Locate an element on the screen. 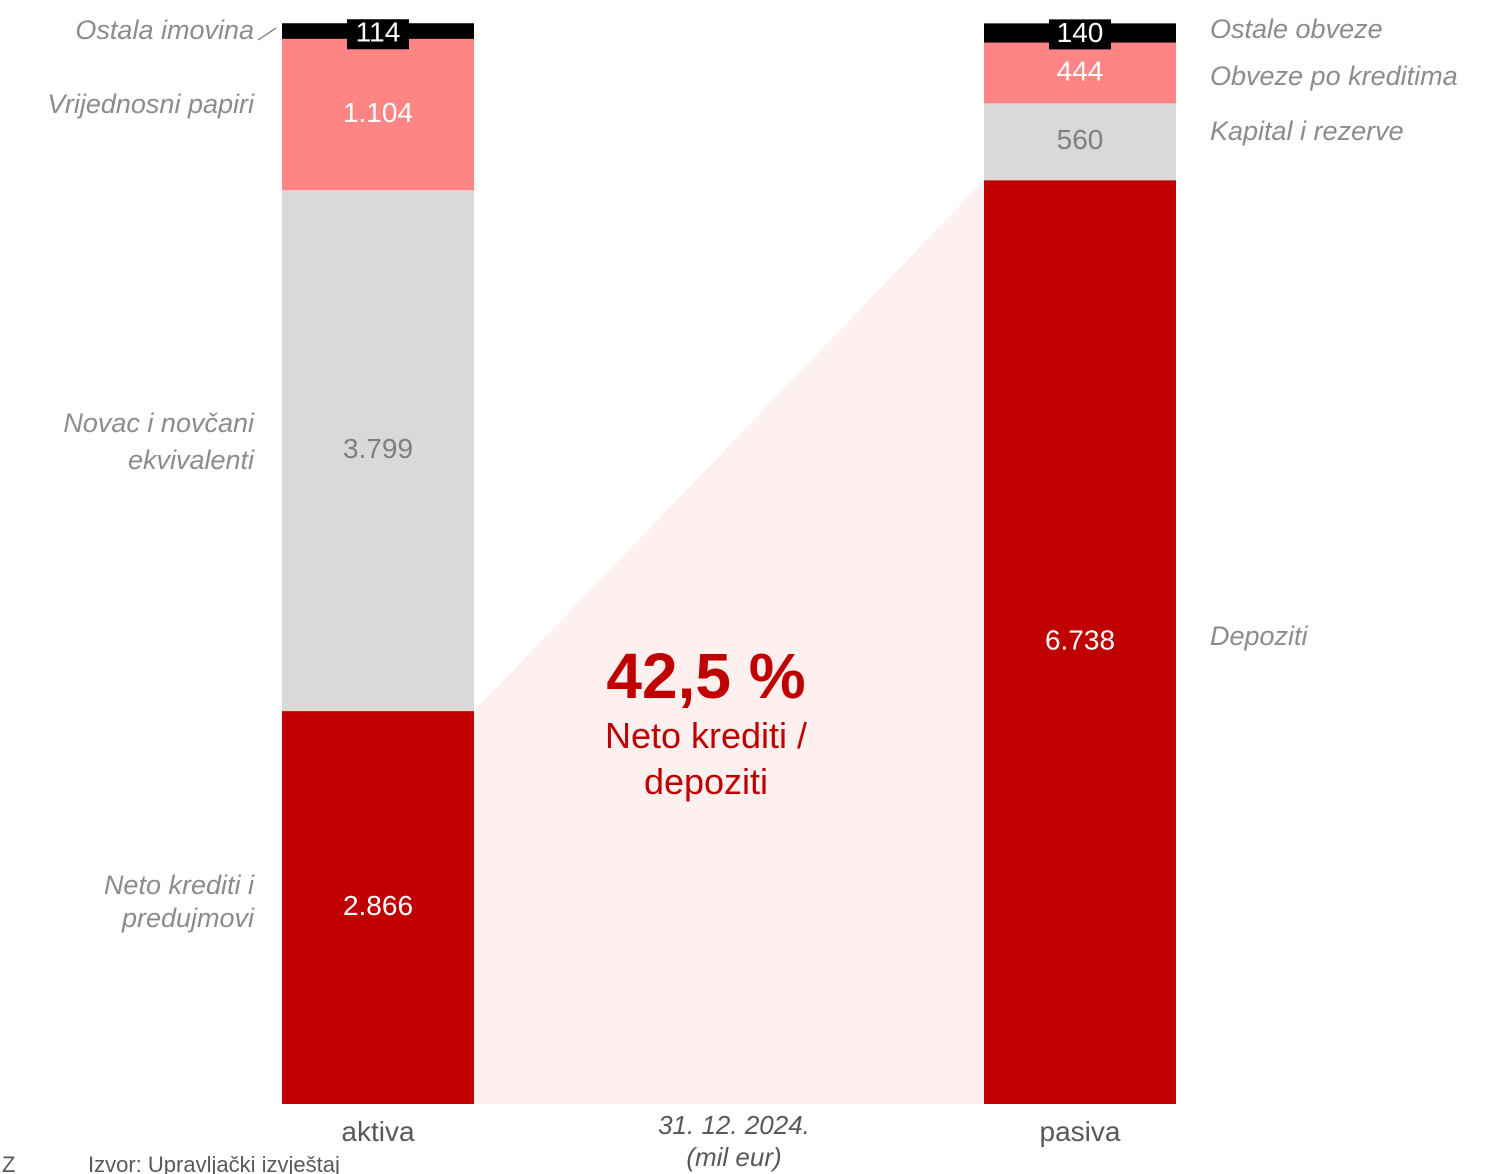 The width and height of the screenshot is (1504, 1174). legend-label-pasiva-3-0: Ostale obveze is located at coordinates (1296, 29).